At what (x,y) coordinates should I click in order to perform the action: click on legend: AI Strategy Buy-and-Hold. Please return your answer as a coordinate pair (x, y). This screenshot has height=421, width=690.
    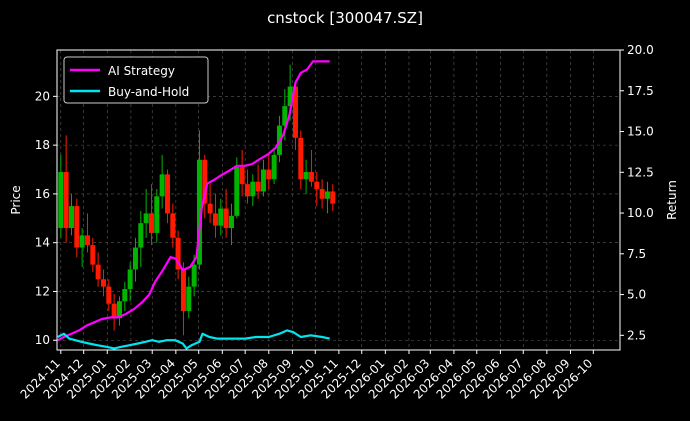
    Looking at the image, I should click on (136, 80).